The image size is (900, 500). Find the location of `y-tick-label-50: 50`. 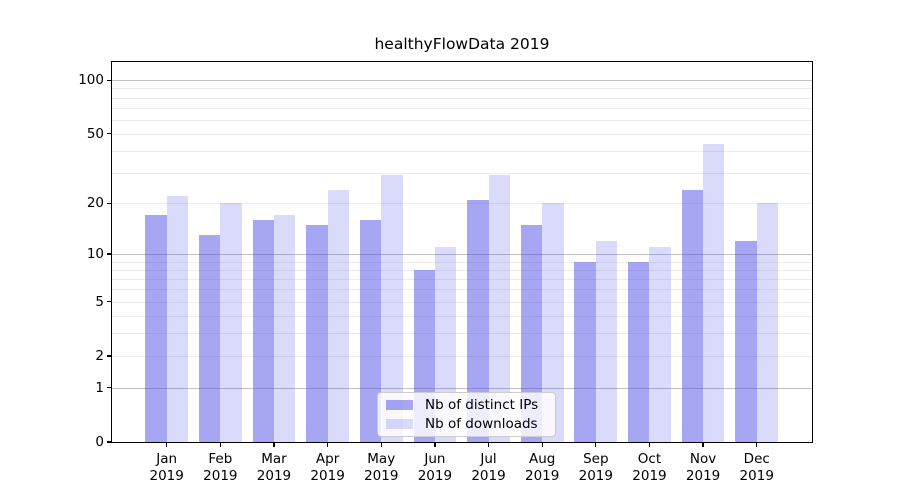

y-tick-label-50: 50 is located at coordinates (95, 133).